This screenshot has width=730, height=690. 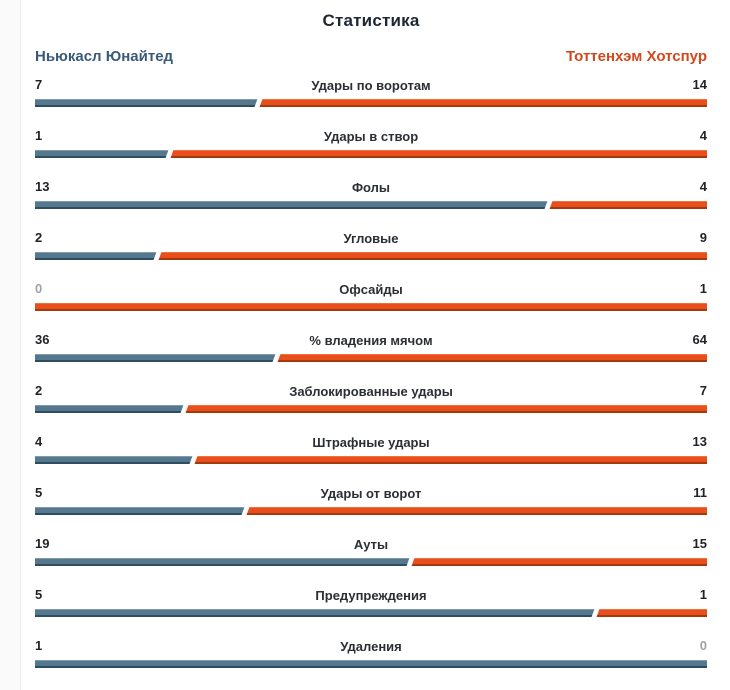 I want to click on stat-label: Удары в створ, so click(x=371, y=136).